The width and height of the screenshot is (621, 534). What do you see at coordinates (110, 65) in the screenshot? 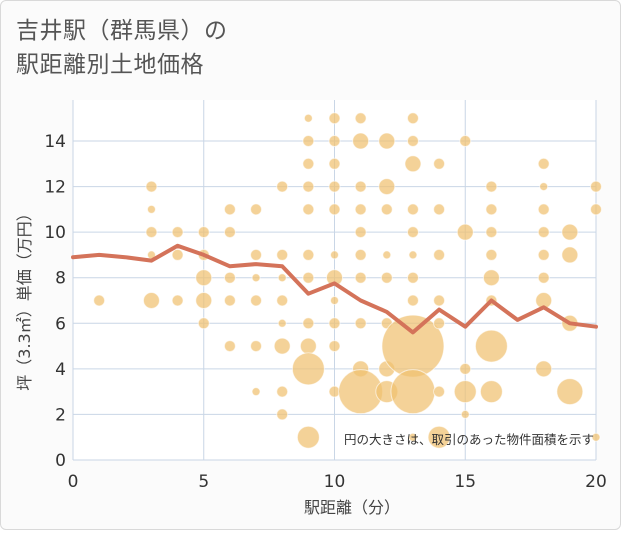
I see `title-line-2: 駅距離別土地価格` at bounding box center [110, 65].